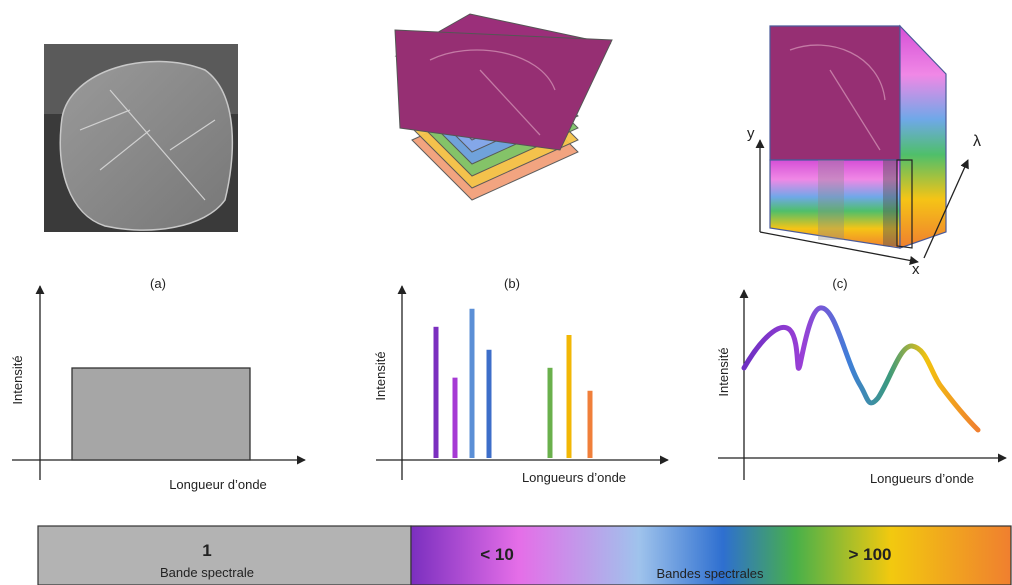 Image resolution: width=1012 pixels, height=585 pixels. What do you see at coordinates (916, 269) in the screenshot?
I see `cube-axis-x-label: x` at bounding box center [916, 269].